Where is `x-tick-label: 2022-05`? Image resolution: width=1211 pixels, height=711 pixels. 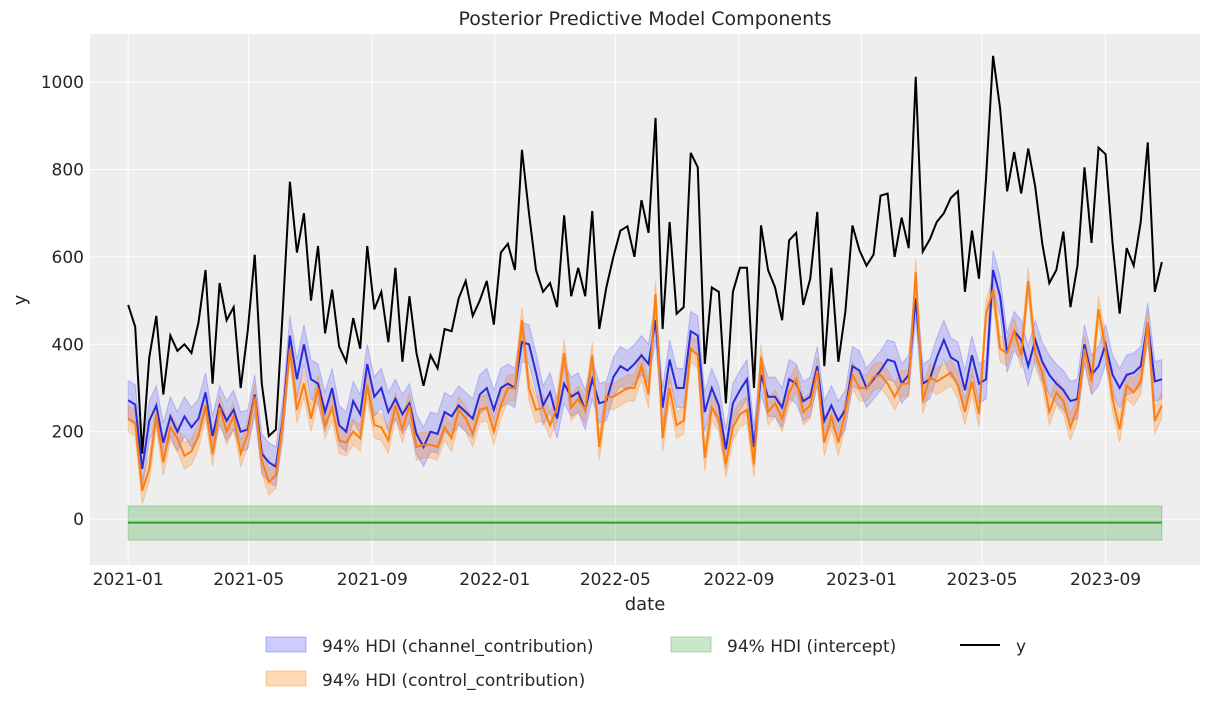 x-tick-label: 2022-05 is located at coordinates (615, 580).